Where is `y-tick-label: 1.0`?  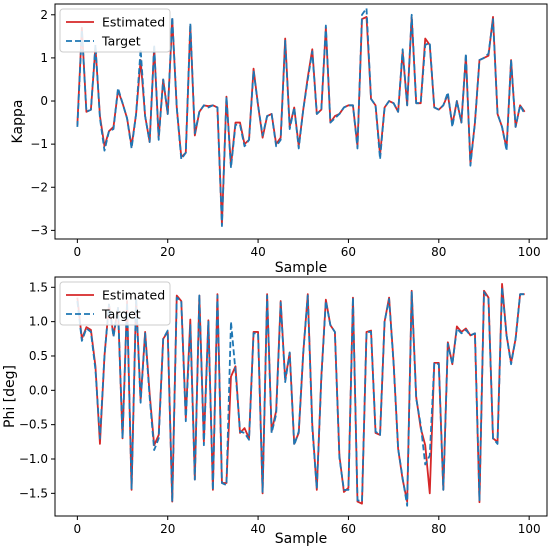
y-tick-label: 1.0 is located at coordinates (38, 322).